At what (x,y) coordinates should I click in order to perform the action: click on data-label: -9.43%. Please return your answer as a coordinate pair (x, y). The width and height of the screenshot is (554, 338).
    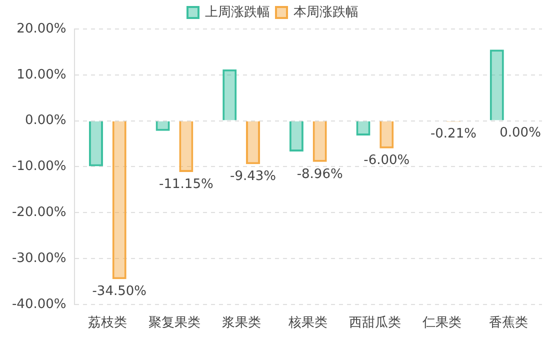
    Looking at the image, I should click on (253, 176).